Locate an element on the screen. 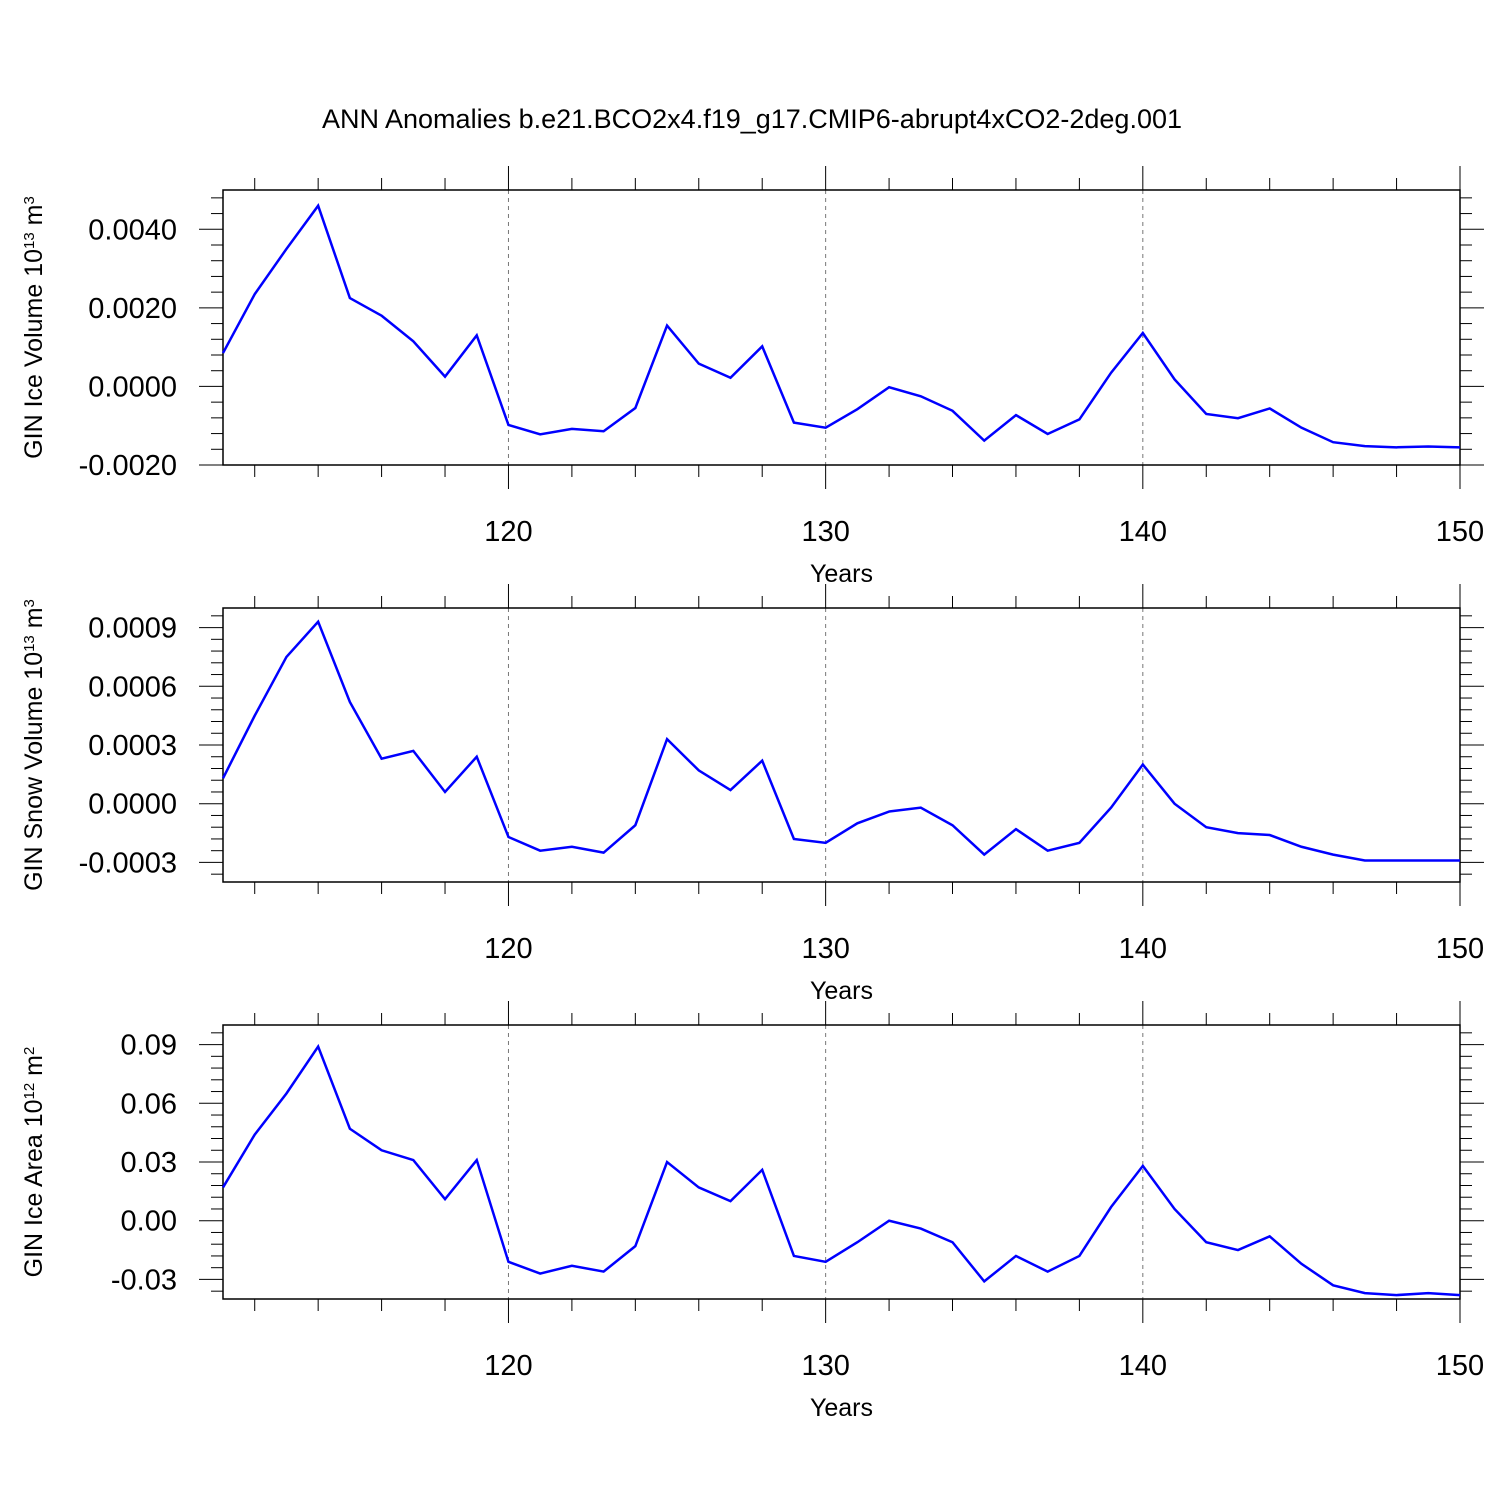 The height and width of the screenshot is (1500, 1500). y-tick-label: 0.00 is located at coordinates (149, 1222).